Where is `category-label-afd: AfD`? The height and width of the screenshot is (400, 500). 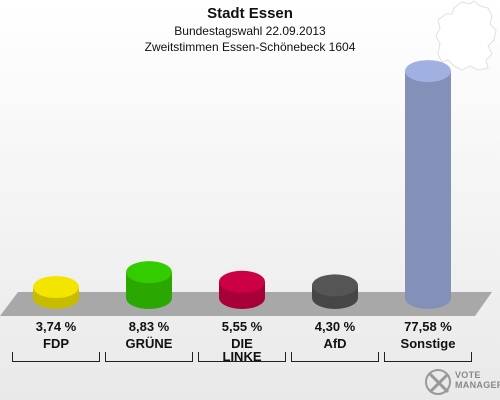 category-label-afd: AfD is located at coordinates (335, 343).